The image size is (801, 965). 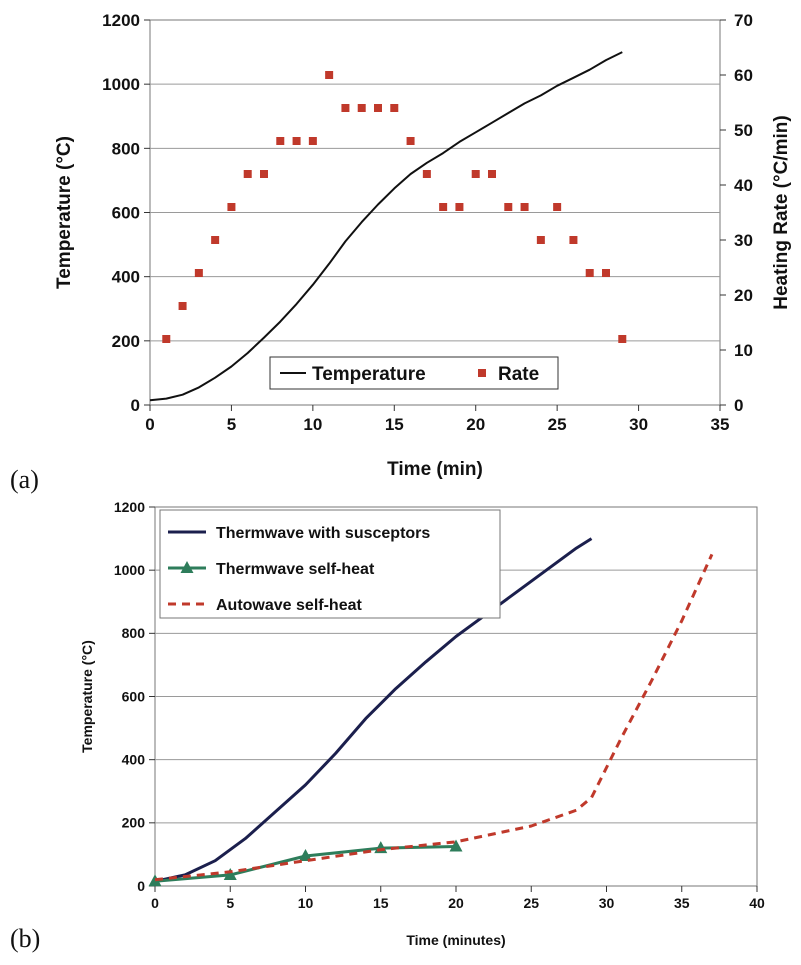 I want to click on y2-tick-label: 0, so click(x=738, y=405).